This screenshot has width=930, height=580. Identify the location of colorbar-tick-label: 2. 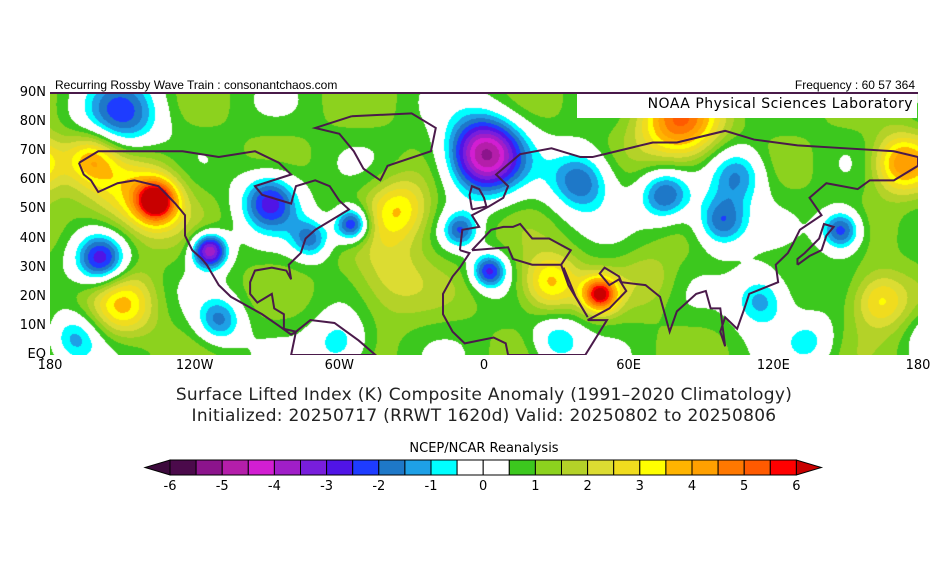
(587, 486).